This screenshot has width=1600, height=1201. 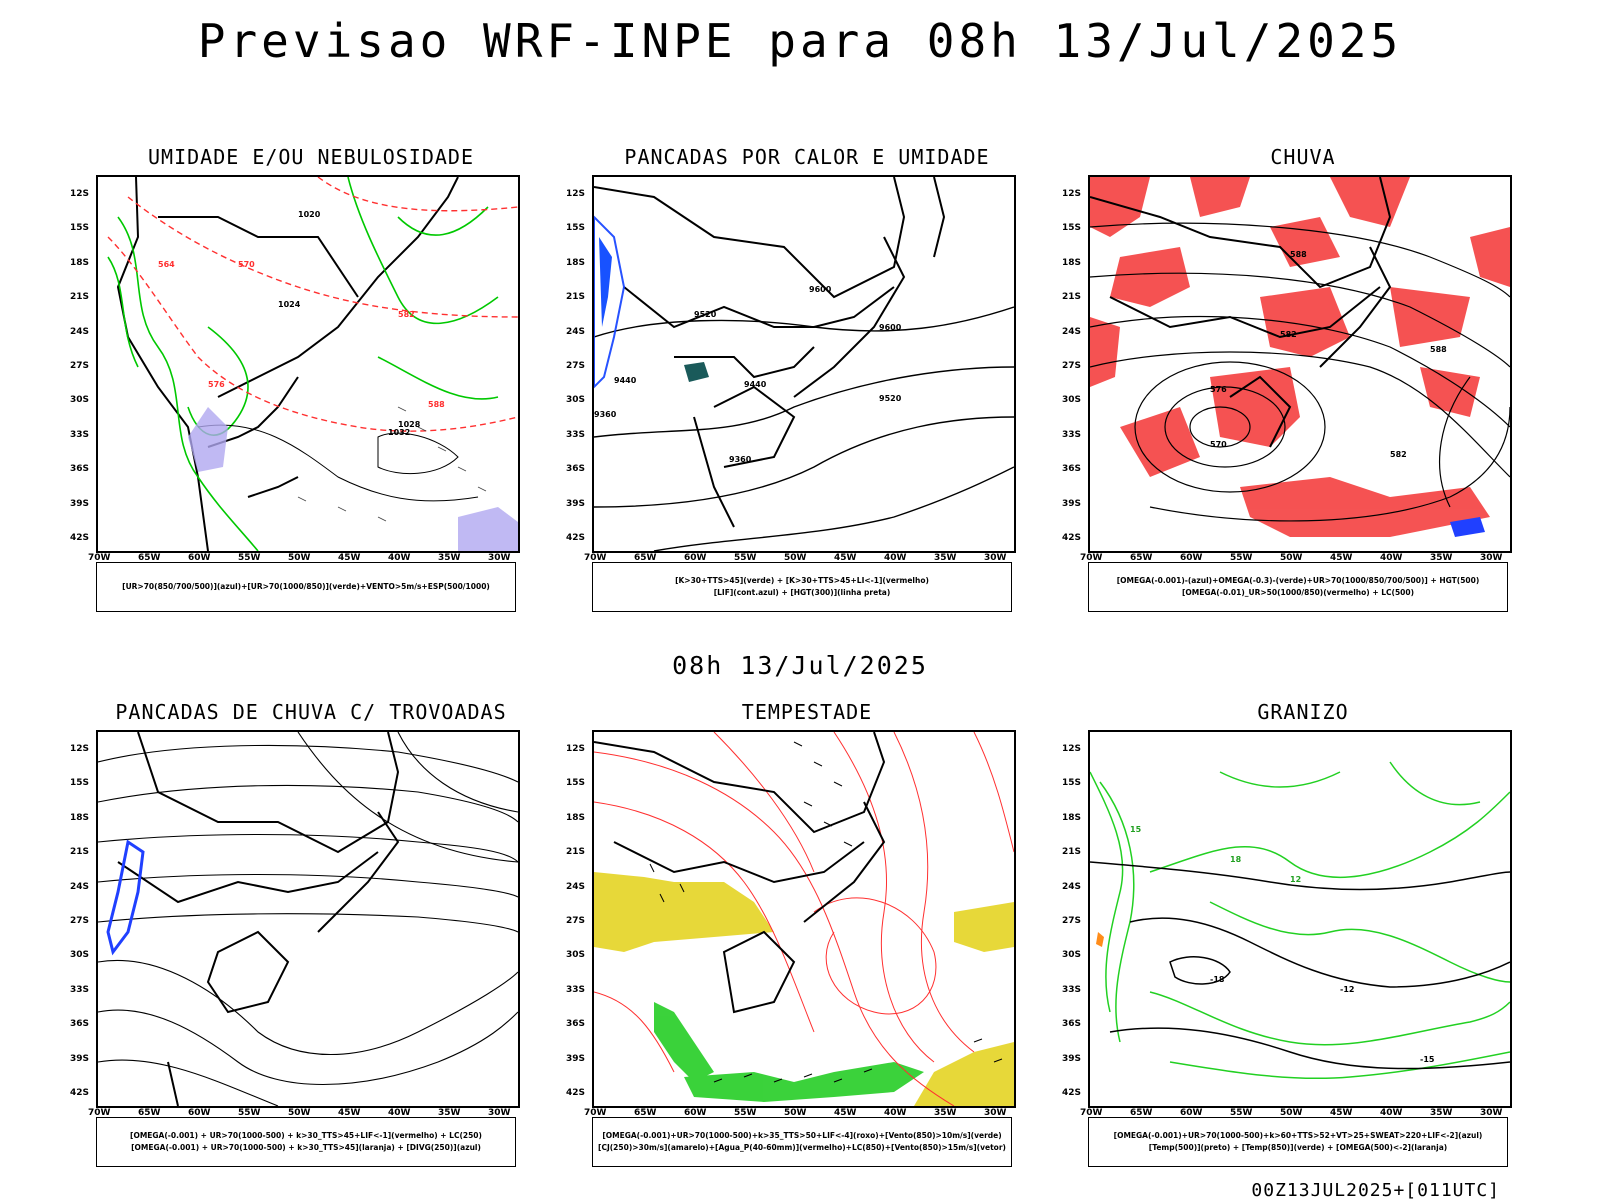 What do you see at coordinates (308, 919) in the screenshot?
I see `map-canvas` at bounding box center [308, 919].